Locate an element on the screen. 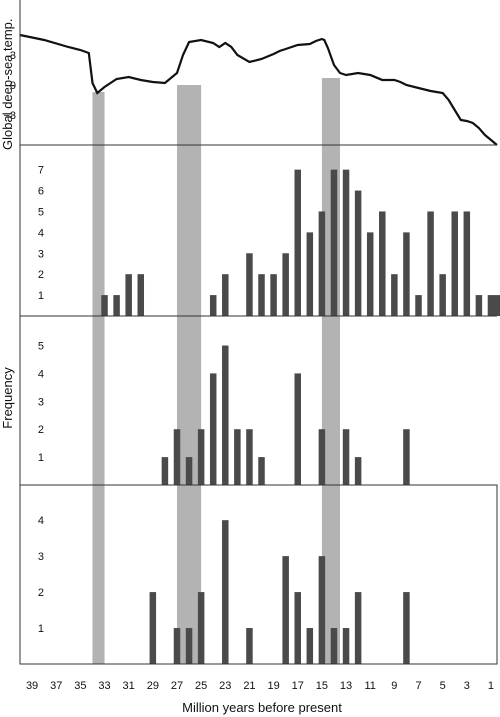 Image resolution: width=500 pixels, height=717 pixels. x-tick-label: 5 is located at coordinates (443, 686).